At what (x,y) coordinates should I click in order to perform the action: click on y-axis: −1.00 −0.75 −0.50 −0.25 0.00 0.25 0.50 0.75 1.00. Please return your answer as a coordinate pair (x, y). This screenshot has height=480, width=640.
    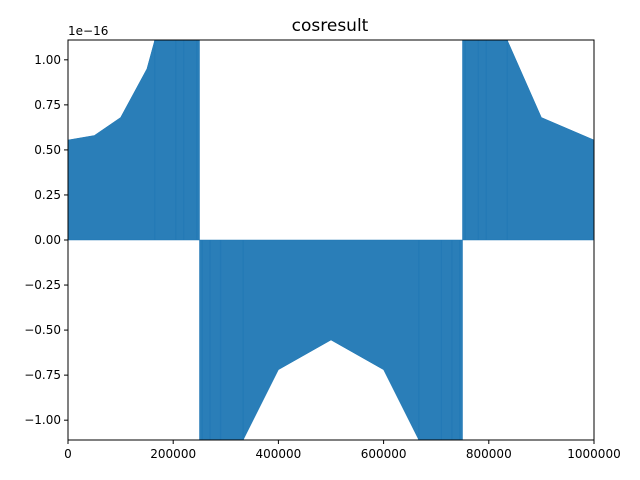
    Looking at the image, I should click on (46, 240).